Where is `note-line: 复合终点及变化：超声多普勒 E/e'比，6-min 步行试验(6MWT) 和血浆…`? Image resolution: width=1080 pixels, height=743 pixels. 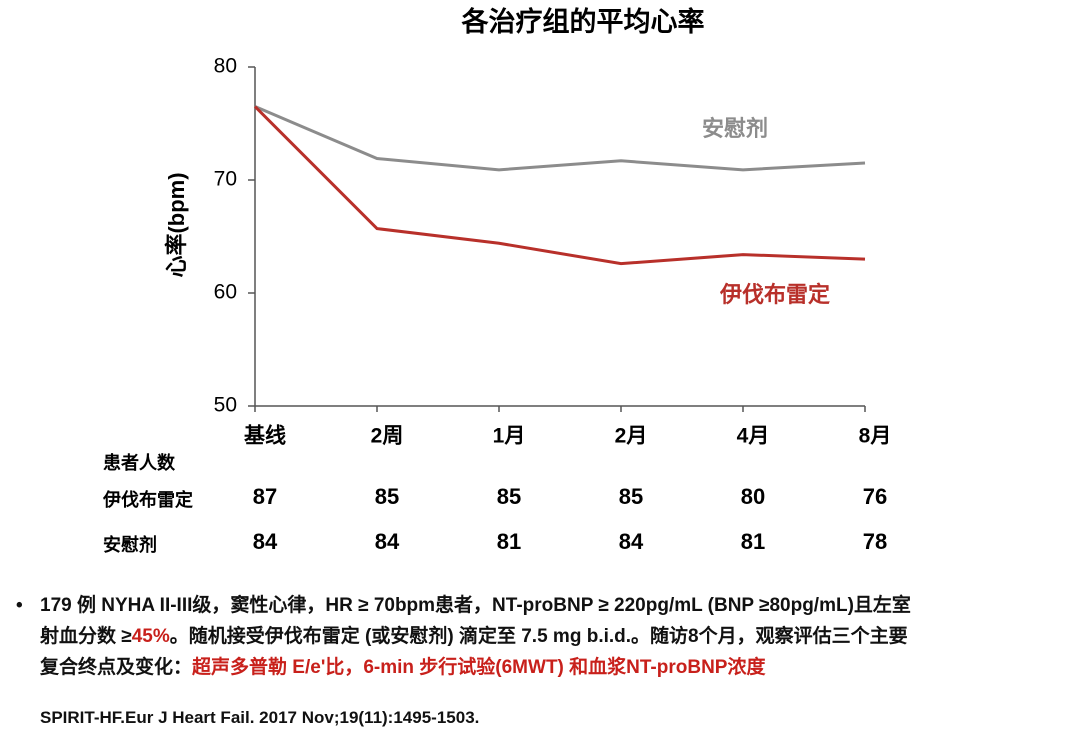
note-line: 复合终点及变化：超声多普勒 E/e'比，6-min 步行试验(6MWT) 和血浆… is located at coordinates (546, 667).